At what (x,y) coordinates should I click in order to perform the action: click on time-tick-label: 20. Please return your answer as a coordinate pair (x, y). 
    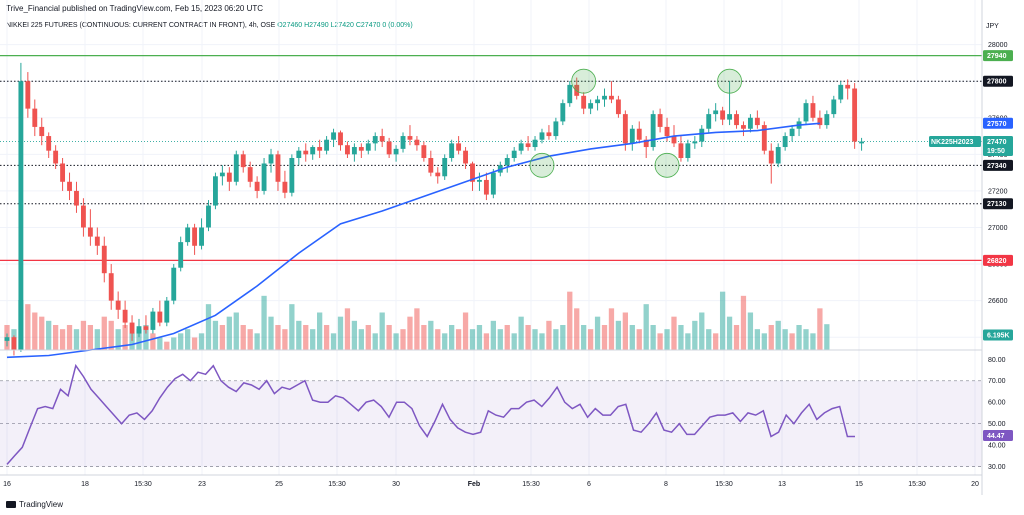
    Looking at the image, I should click on (975, 484).